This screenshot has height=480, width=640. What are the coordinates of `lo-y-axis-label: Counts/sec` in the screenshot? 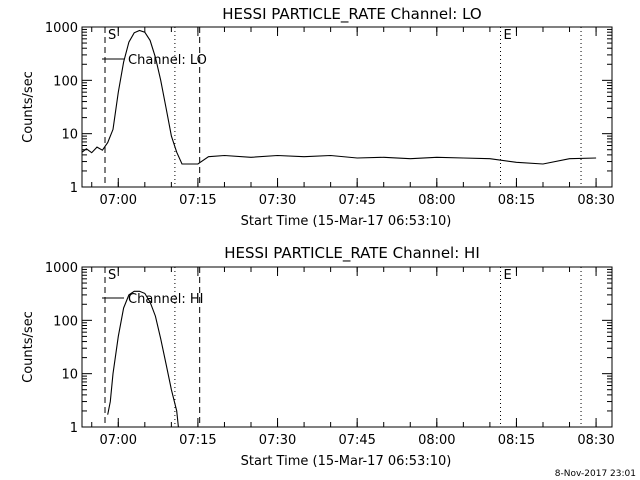 It's located at (28, 107).